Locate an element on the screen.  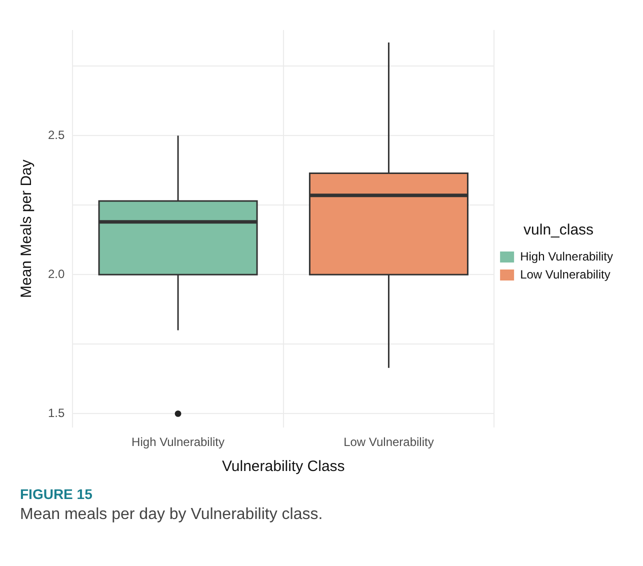
legend-label: Low Vulnerability is located at coordinates (565, 274).